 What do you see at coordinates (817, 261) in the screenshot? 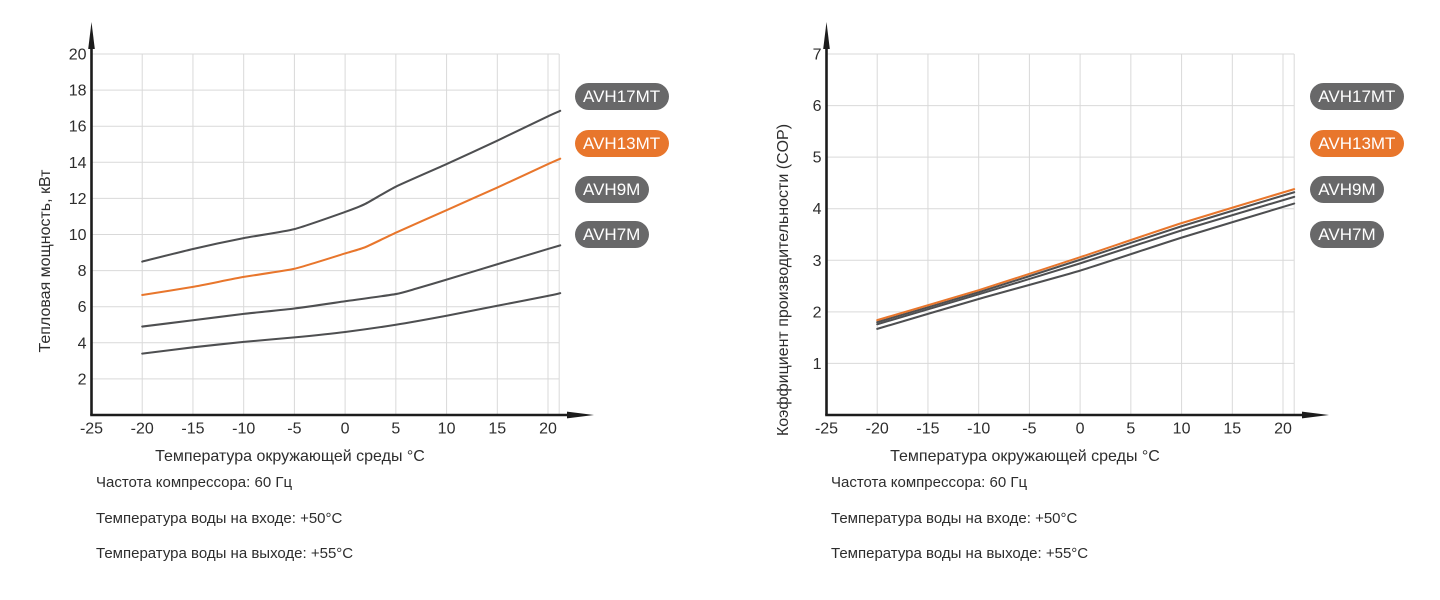
I see `y-tick-label: 3` at bounding box center [817, 261].